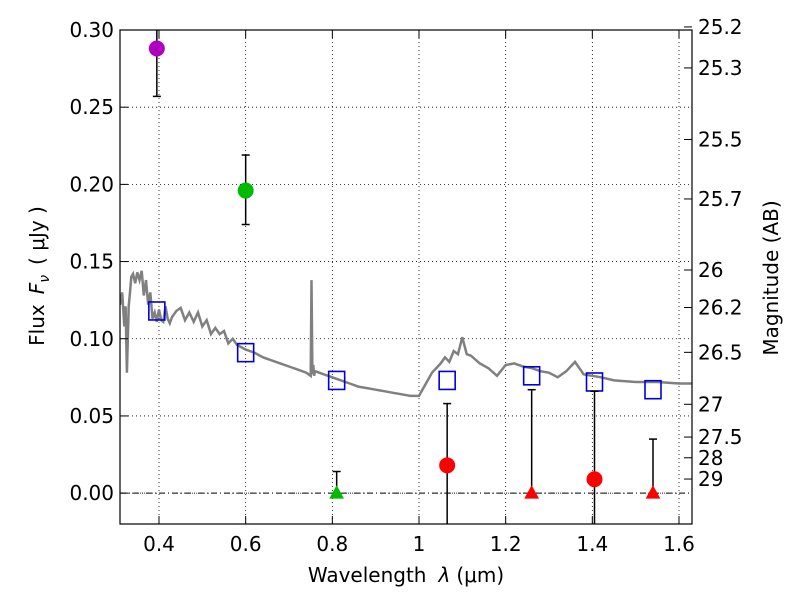  I want to click on y-axis-title: Flux Fν ( μJy ), so click(39, 276).